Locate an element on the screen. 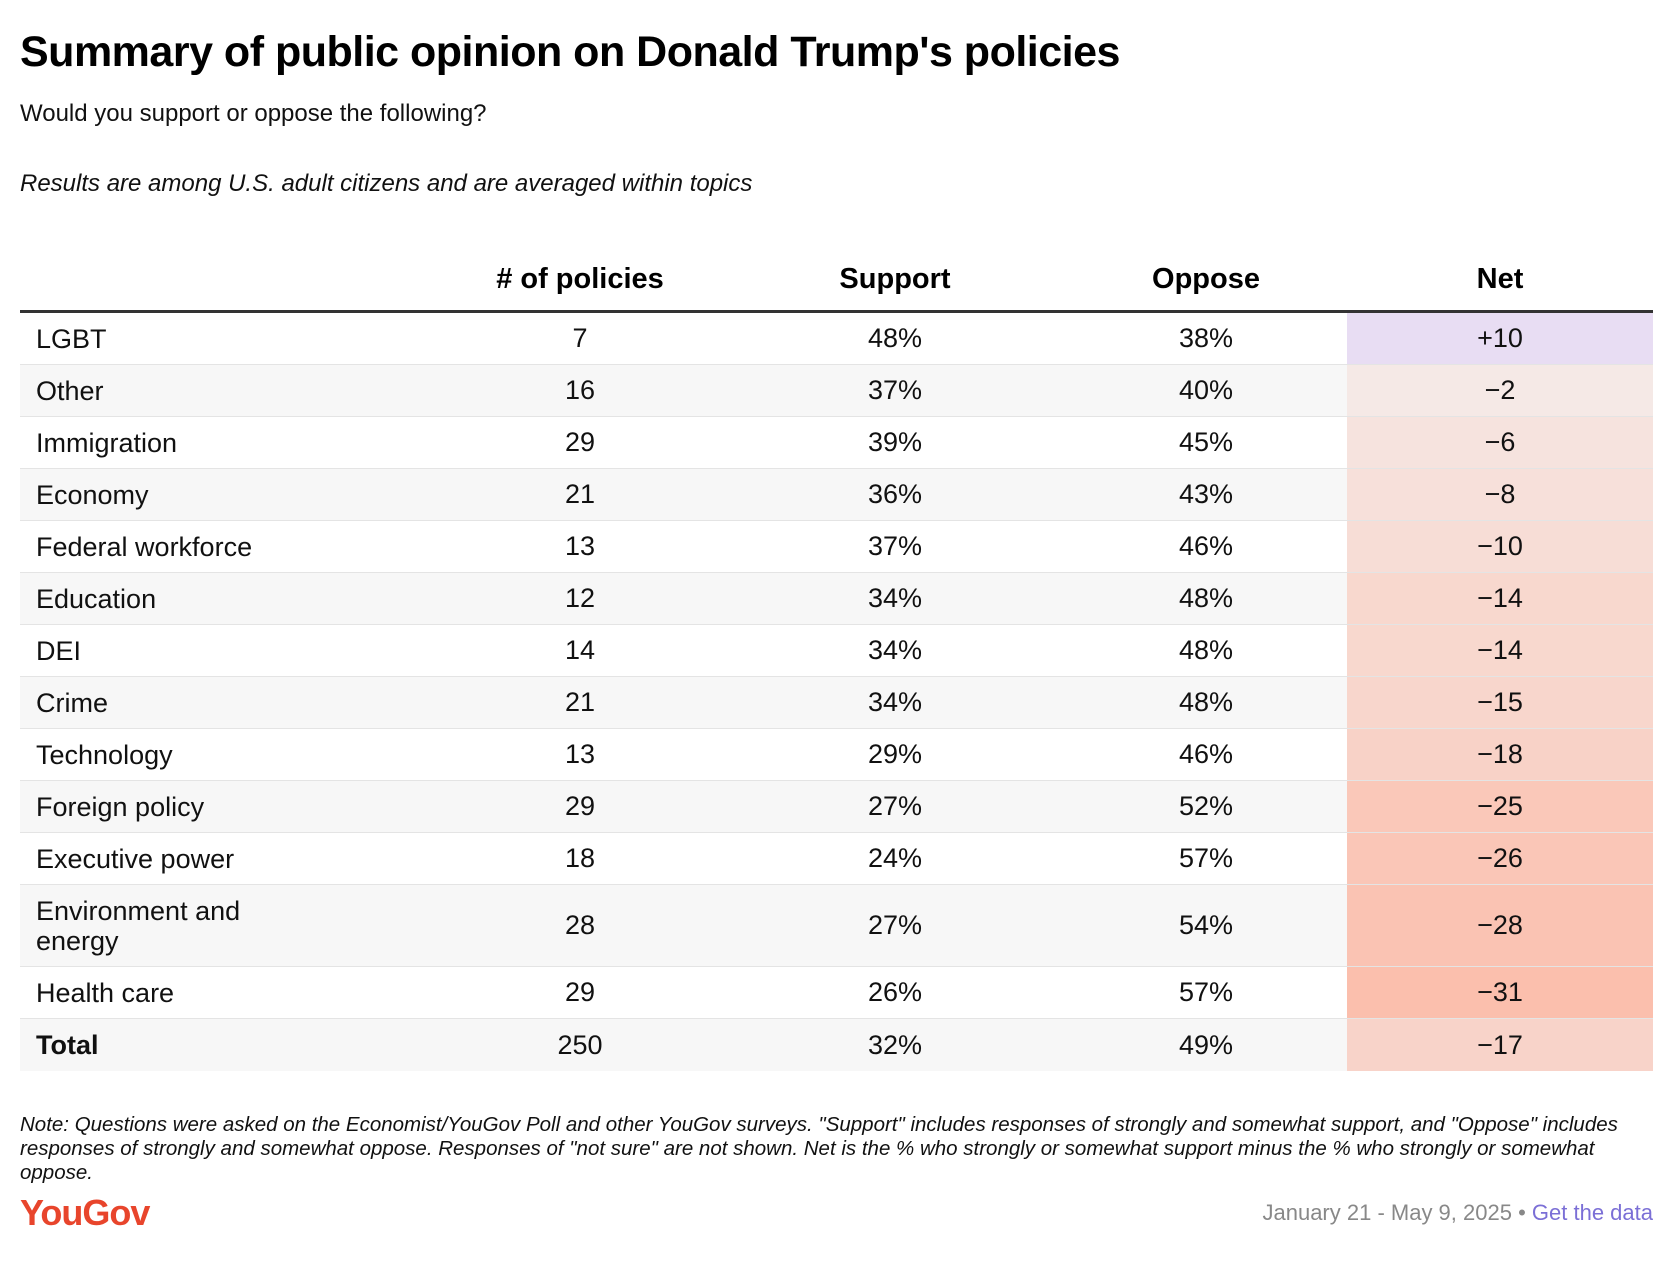 This screenshot has height=1264, width=1670. topic-cell: Total is located at coordinates (227, 1044).